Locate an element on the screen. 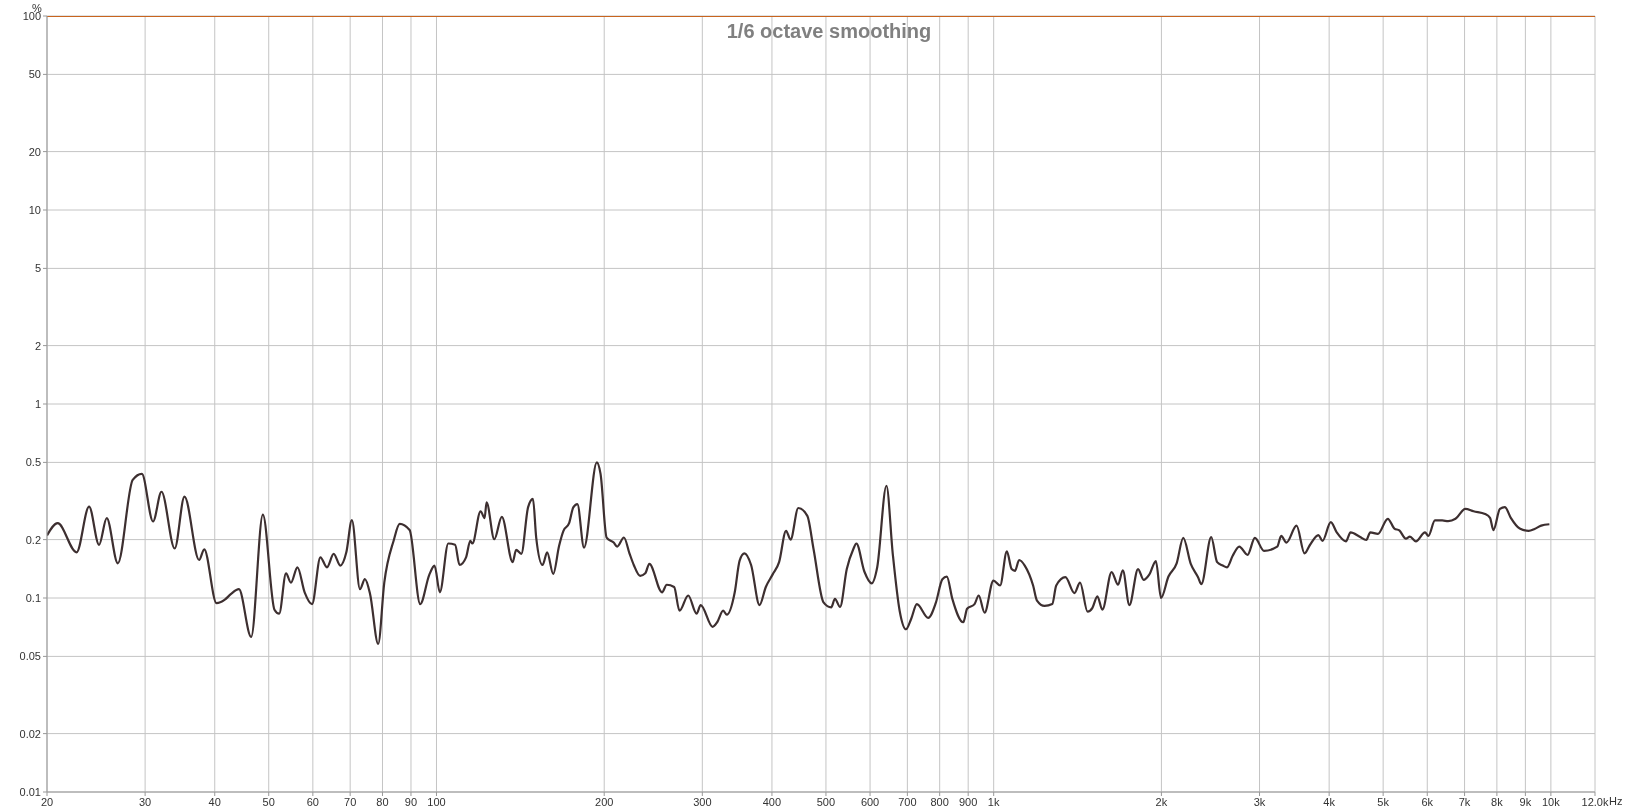 The image size is (1633, 812). x-tick-label: 300 is located at coordinates (702, 801).